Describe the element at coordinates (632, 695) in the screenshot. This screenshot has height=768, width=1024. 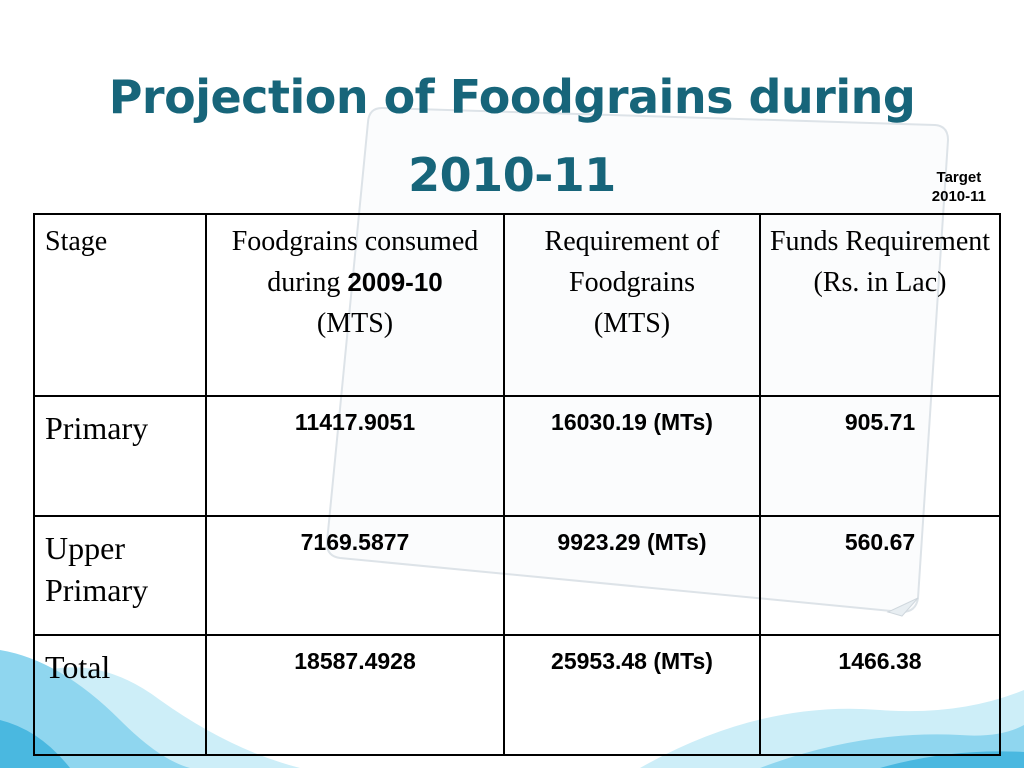
I see `requirement-cell: 25953.48 (MTs)` at that location.